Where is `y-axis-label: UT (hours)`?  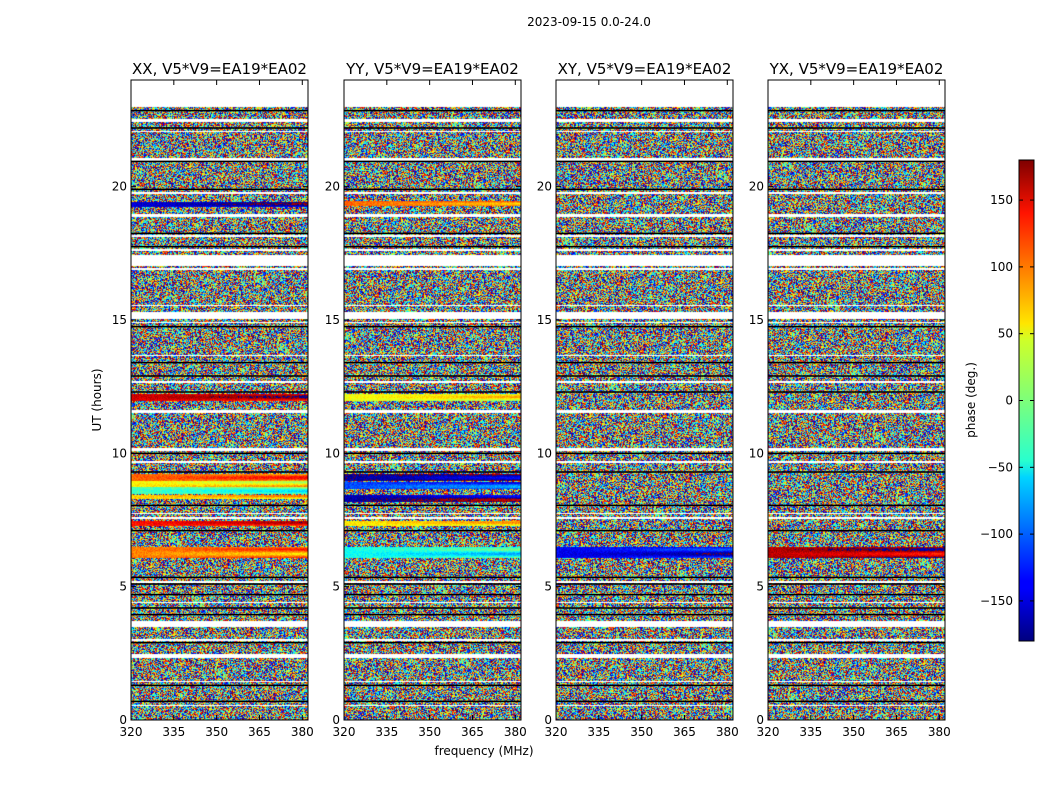 y-axis-label: UT (hours) is located at coordinates (97, 399).